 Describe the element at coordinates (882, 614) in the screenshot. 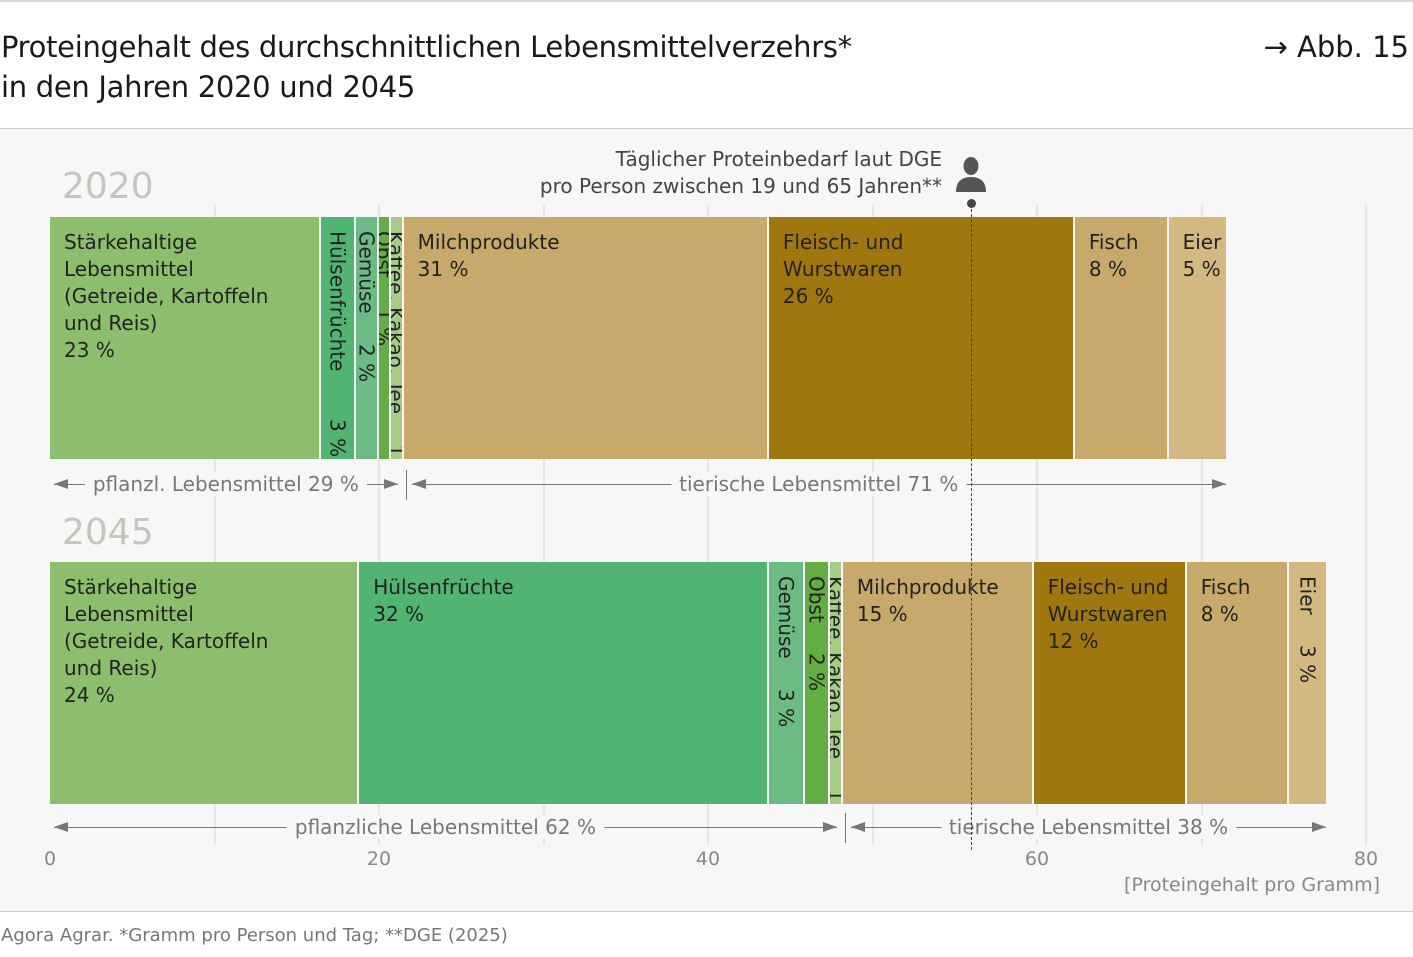

I see `segment-pct: 15 %` at that location.